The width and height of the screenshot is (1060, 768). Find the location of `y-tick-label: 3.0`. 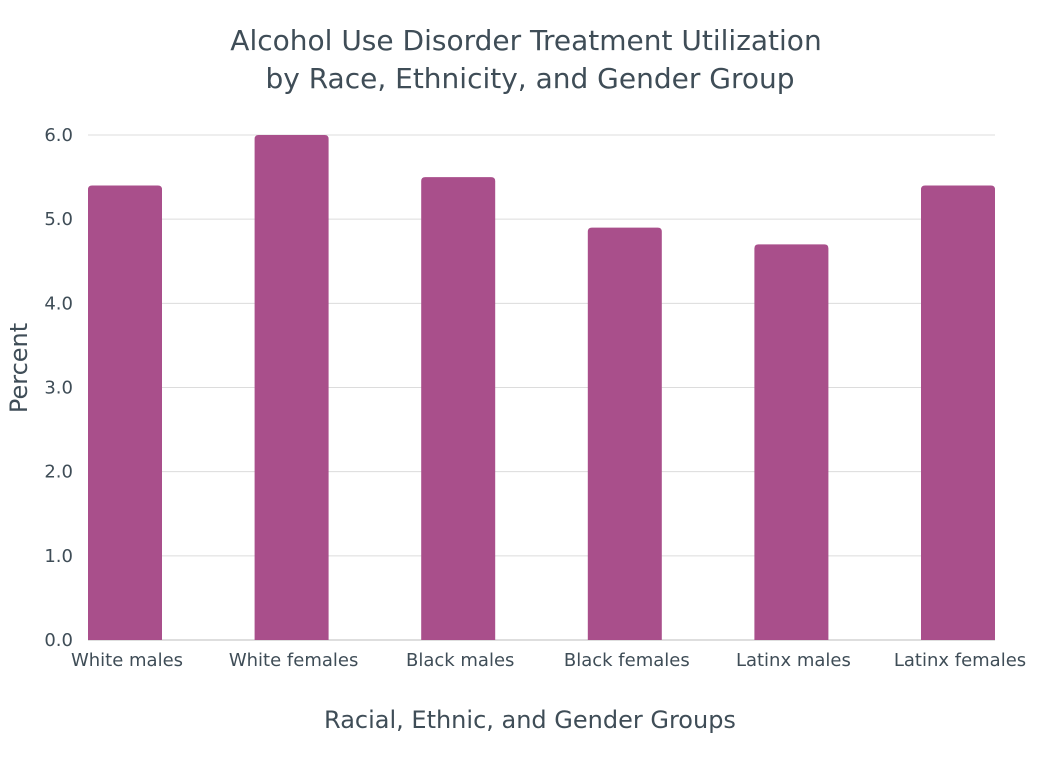

y-tick-label: 3.0 is located at coordinates (58, 388).